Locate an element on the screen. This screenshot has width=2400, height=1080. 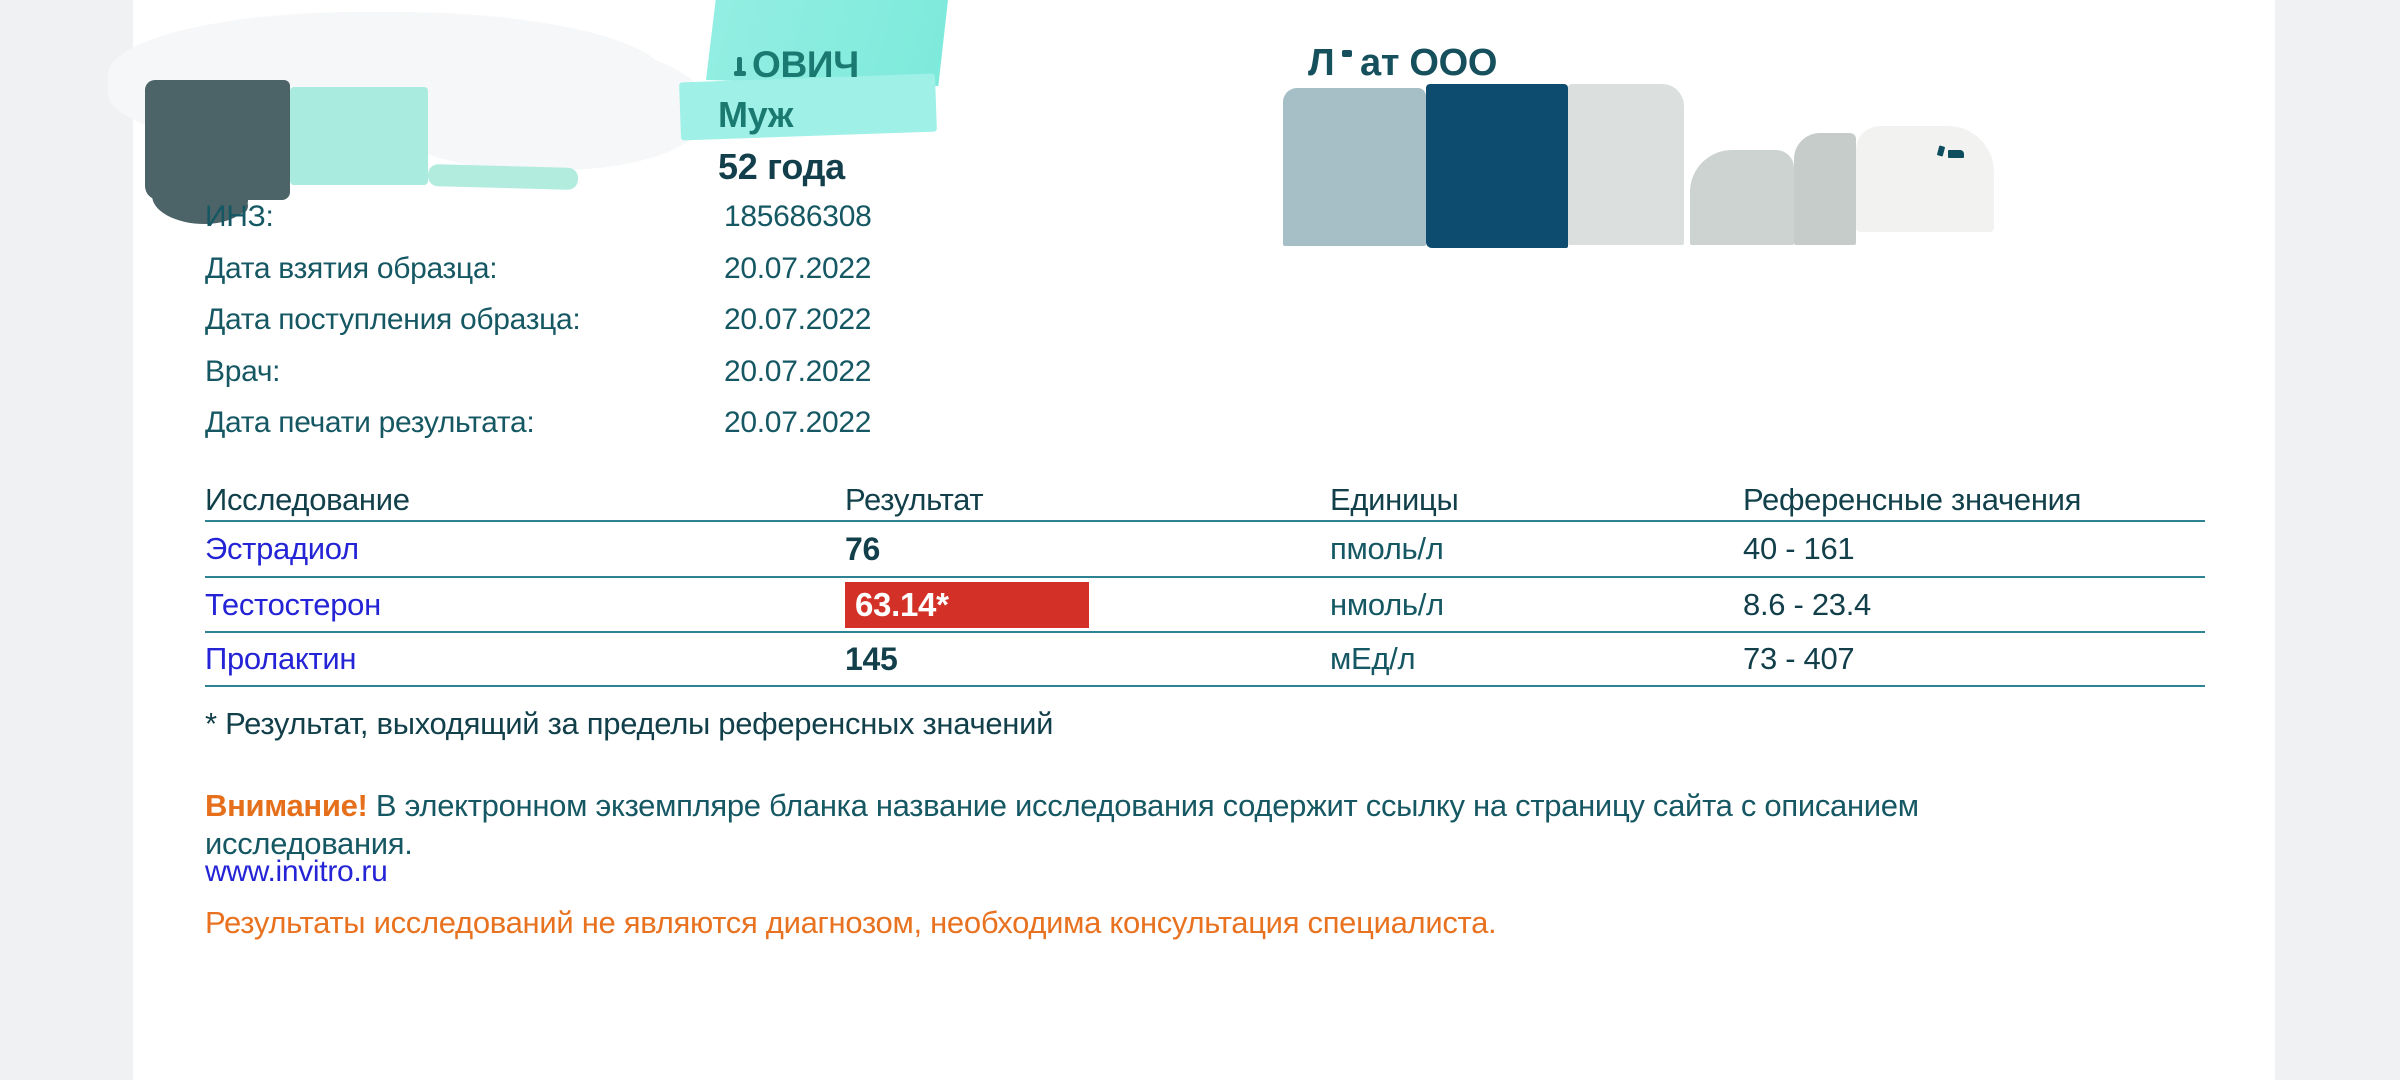
test-name-link: Тестостерон is located at coordinates (293, 604).